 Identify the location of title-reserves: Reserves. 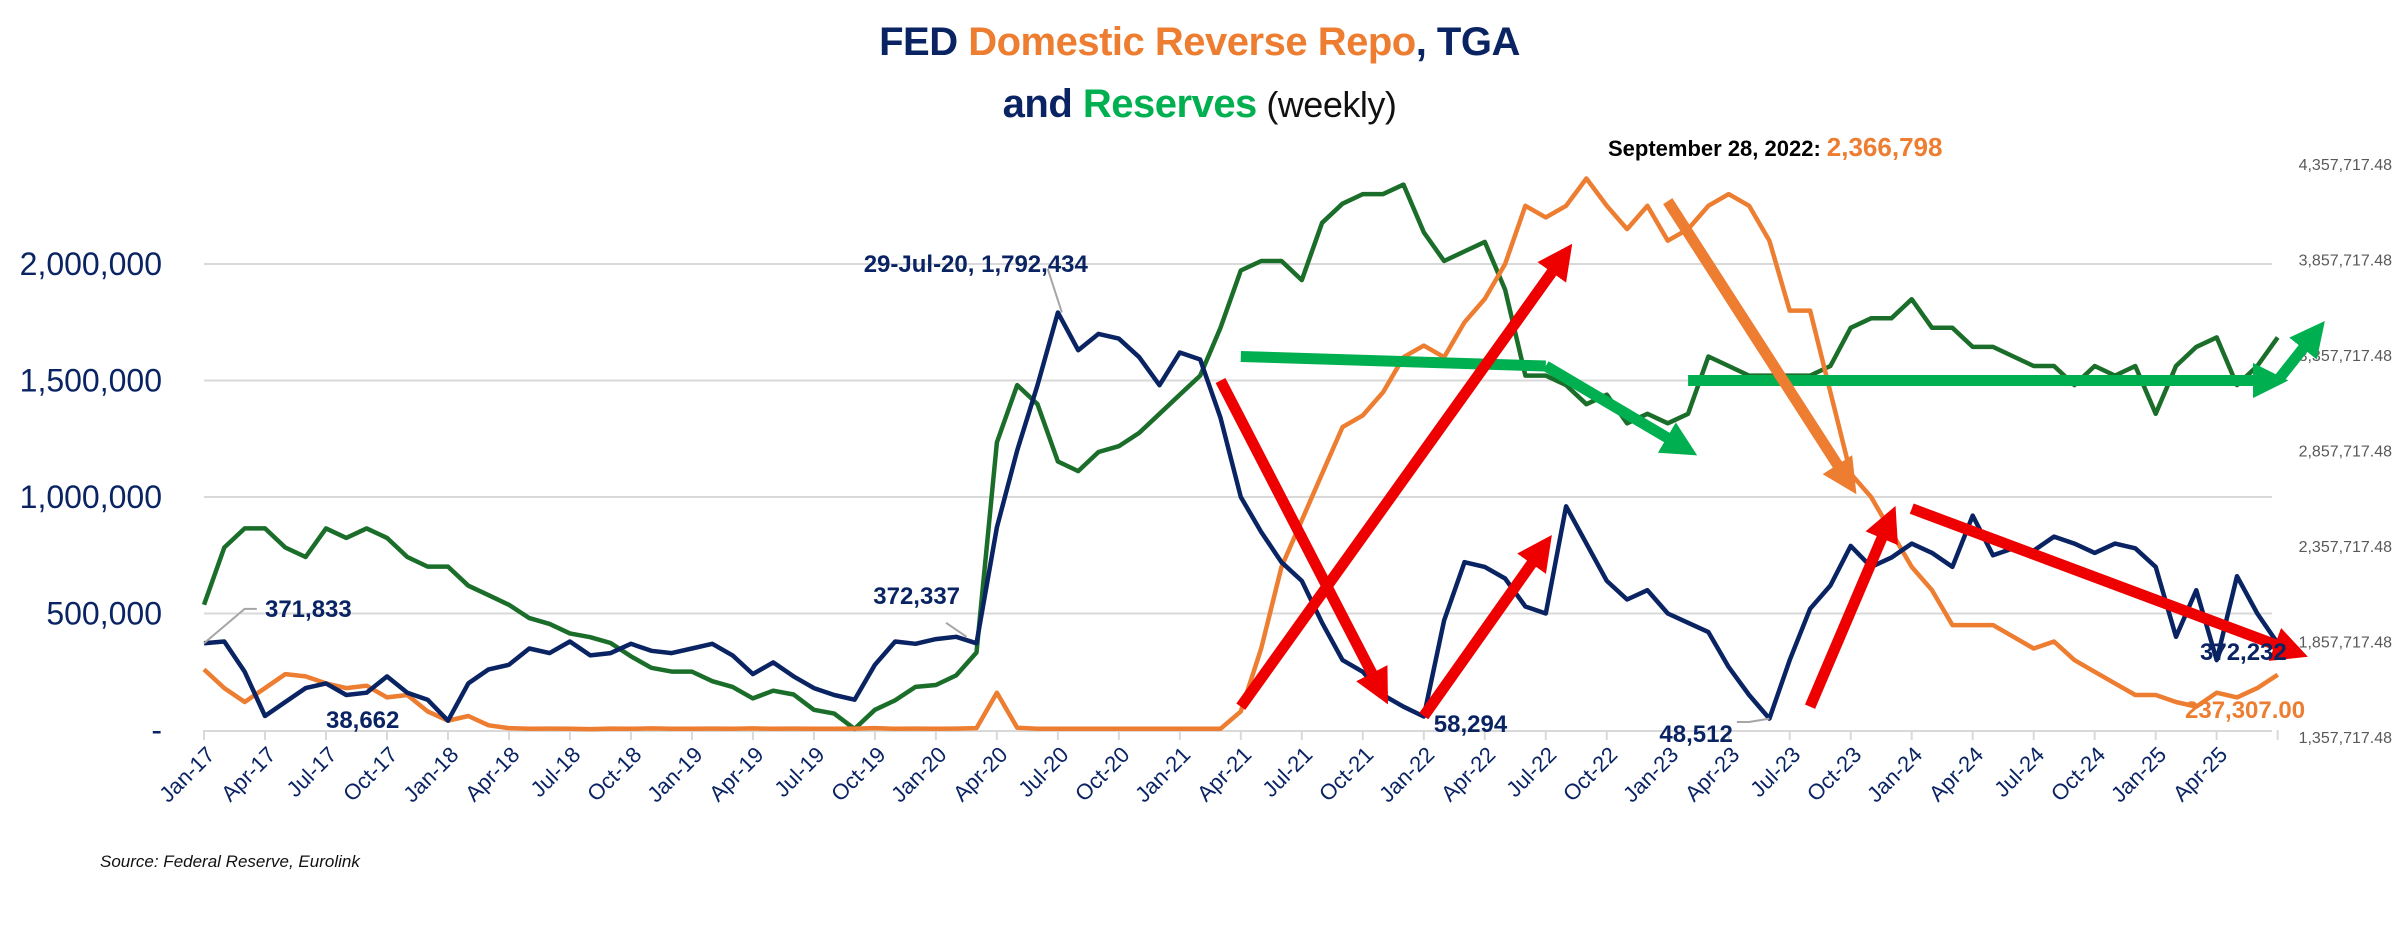
(1169, 104).